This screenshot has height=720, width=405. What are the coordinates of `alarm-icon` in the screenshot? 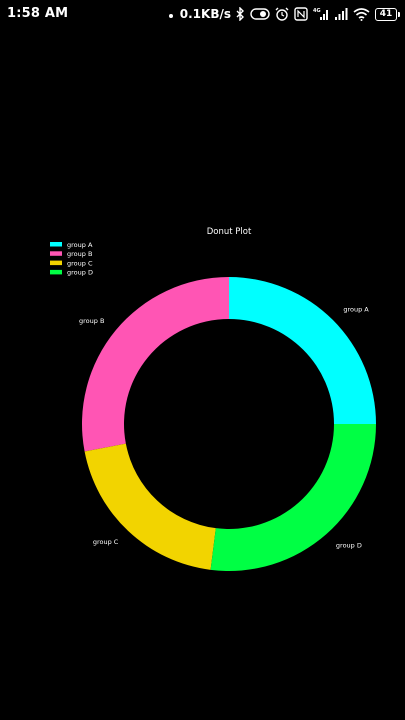 It's located at (282, 14).